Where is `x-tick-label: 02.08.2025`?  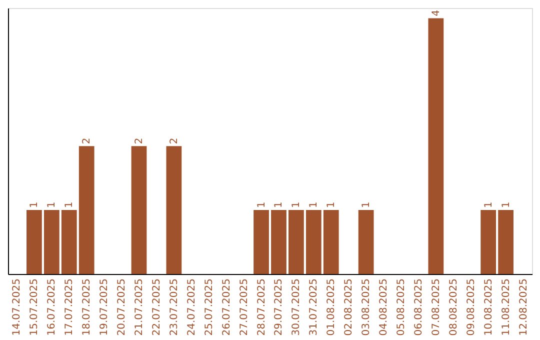 x-tick-label: 02.08.2025 is located at coordinates (349, 307).